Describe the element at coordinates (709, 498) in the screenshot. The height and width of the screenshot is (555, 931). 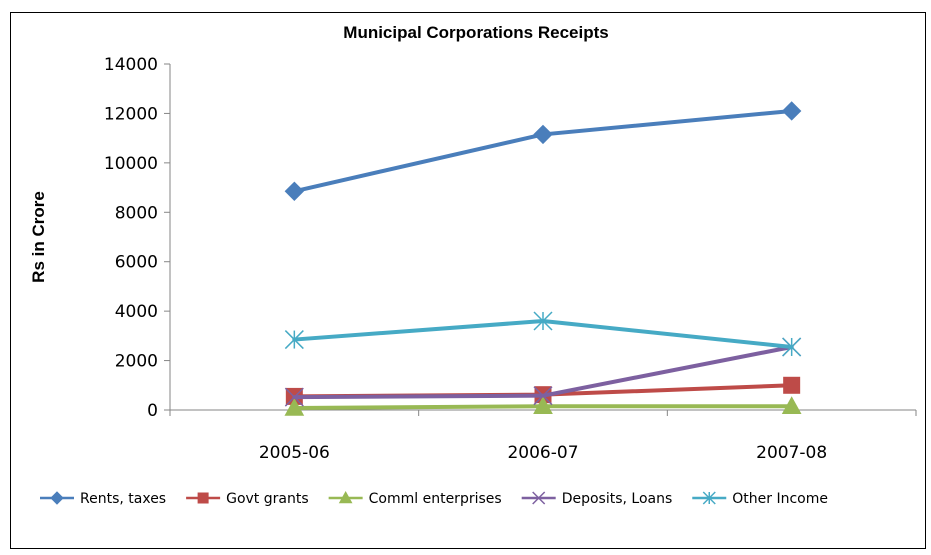
I see `star-marker` at that location.